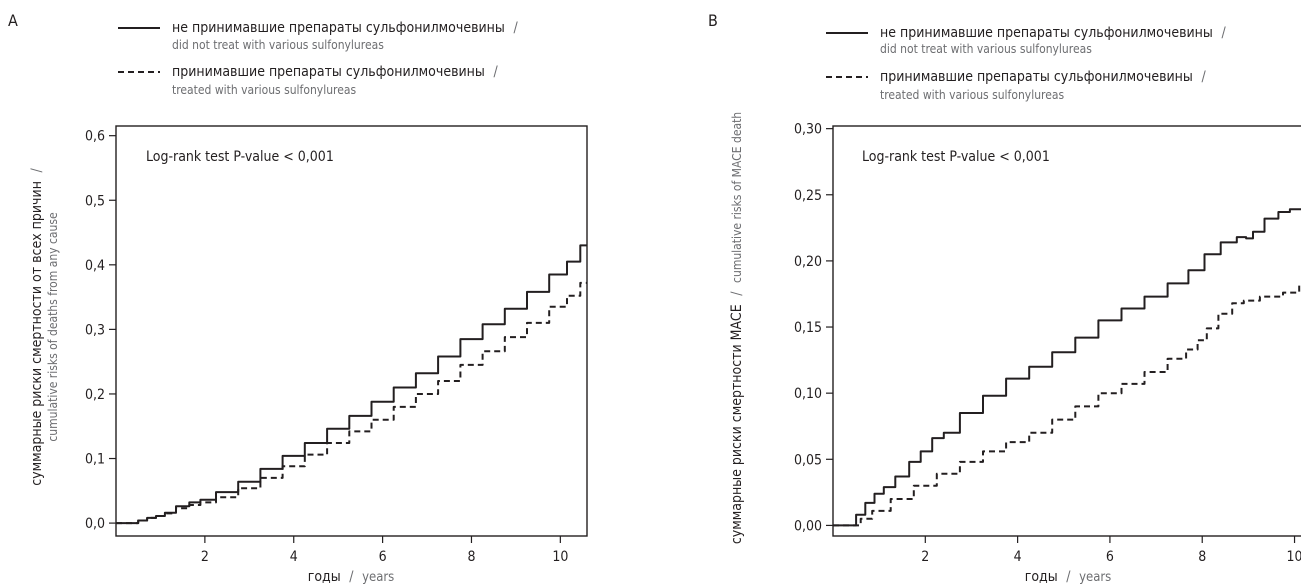 The image size is (1301, 587). Describe the element at coordinates (95, 524) in the screenshot. I see `y-tick-label-0-0: 0,0` at that location.